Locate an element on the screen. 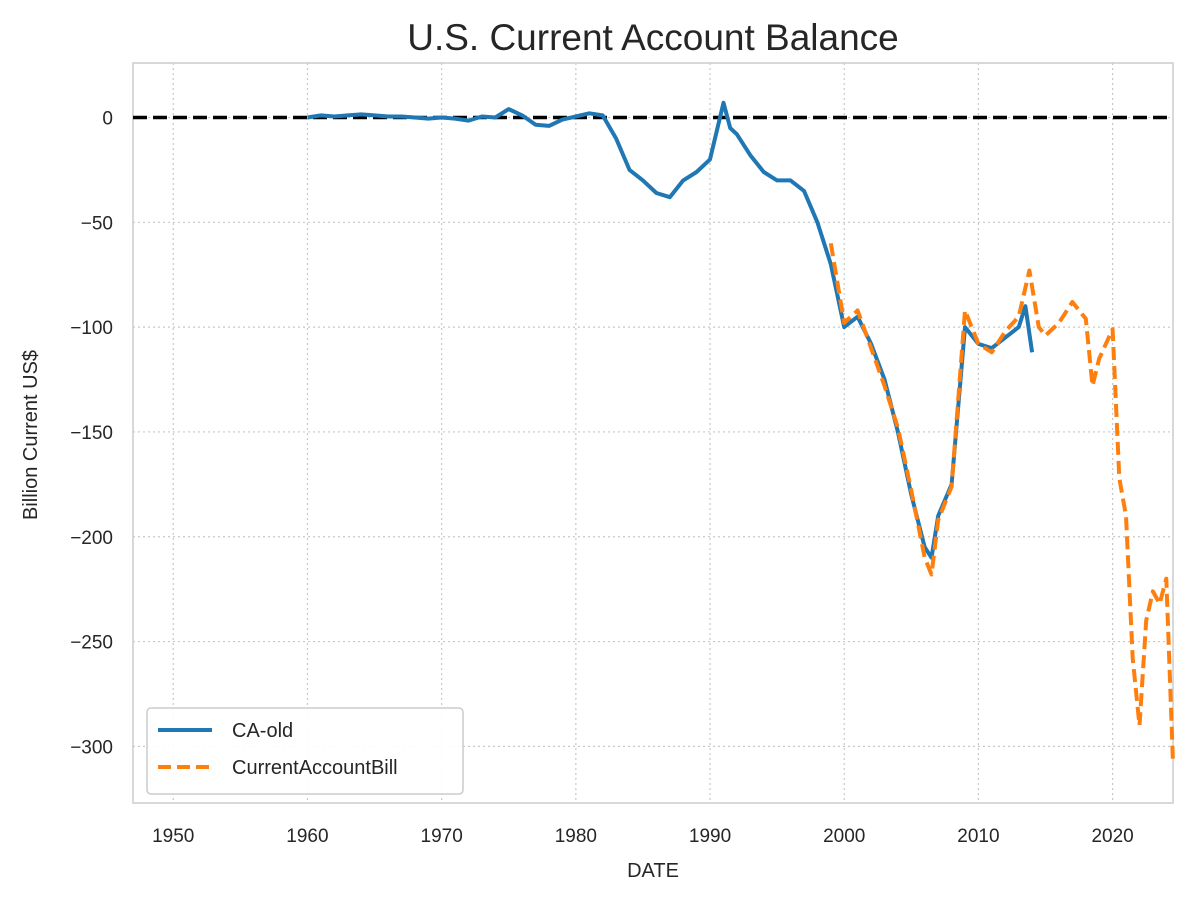 Image resolution: width=1193 pixels, height=901 pixels. y-tick-label: −50 is located at coordinates (97, 223).